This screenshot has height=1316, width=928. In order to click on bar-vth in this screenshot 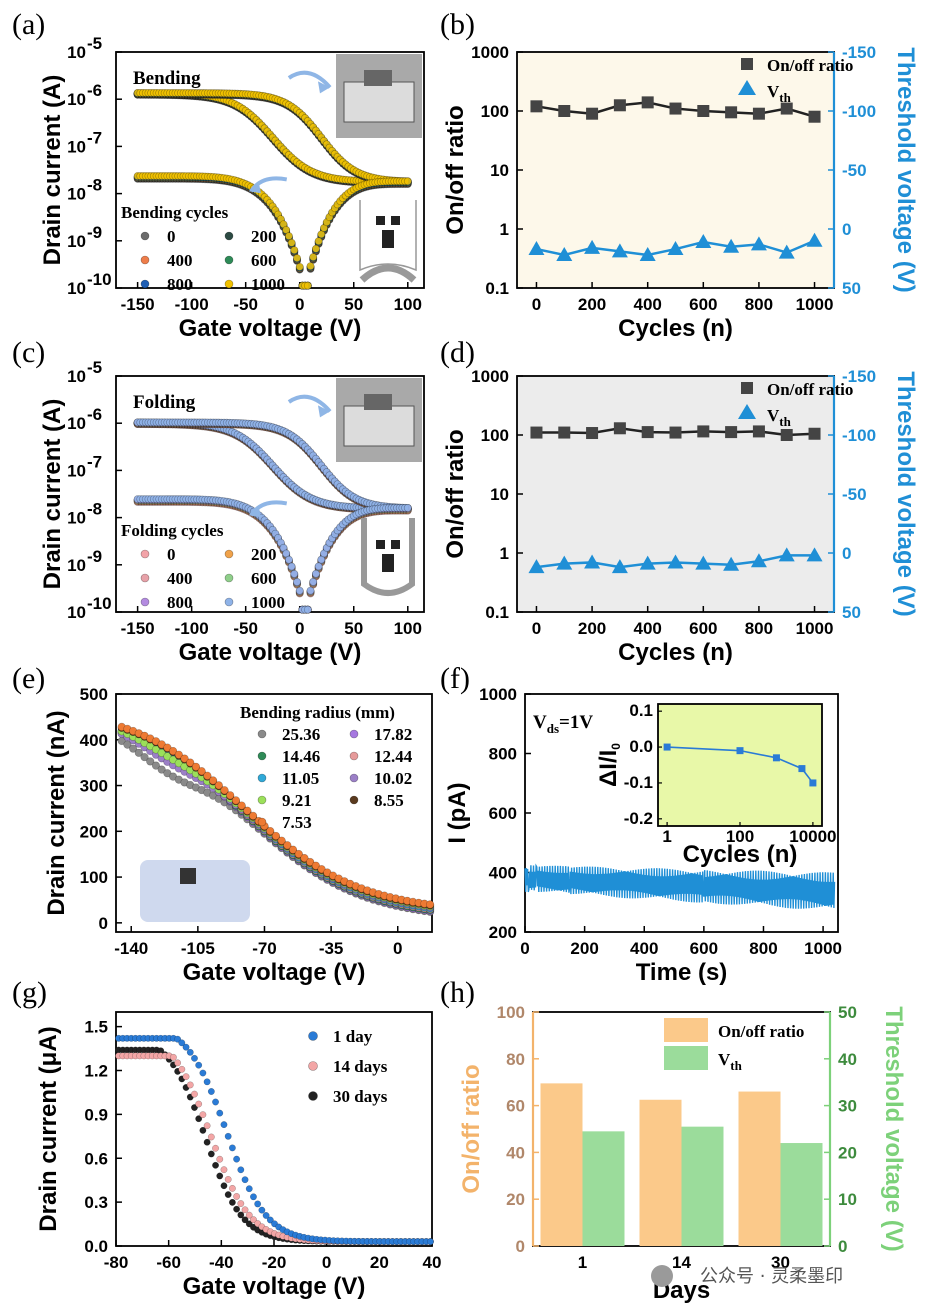, I will do `click(801, 1194)`.